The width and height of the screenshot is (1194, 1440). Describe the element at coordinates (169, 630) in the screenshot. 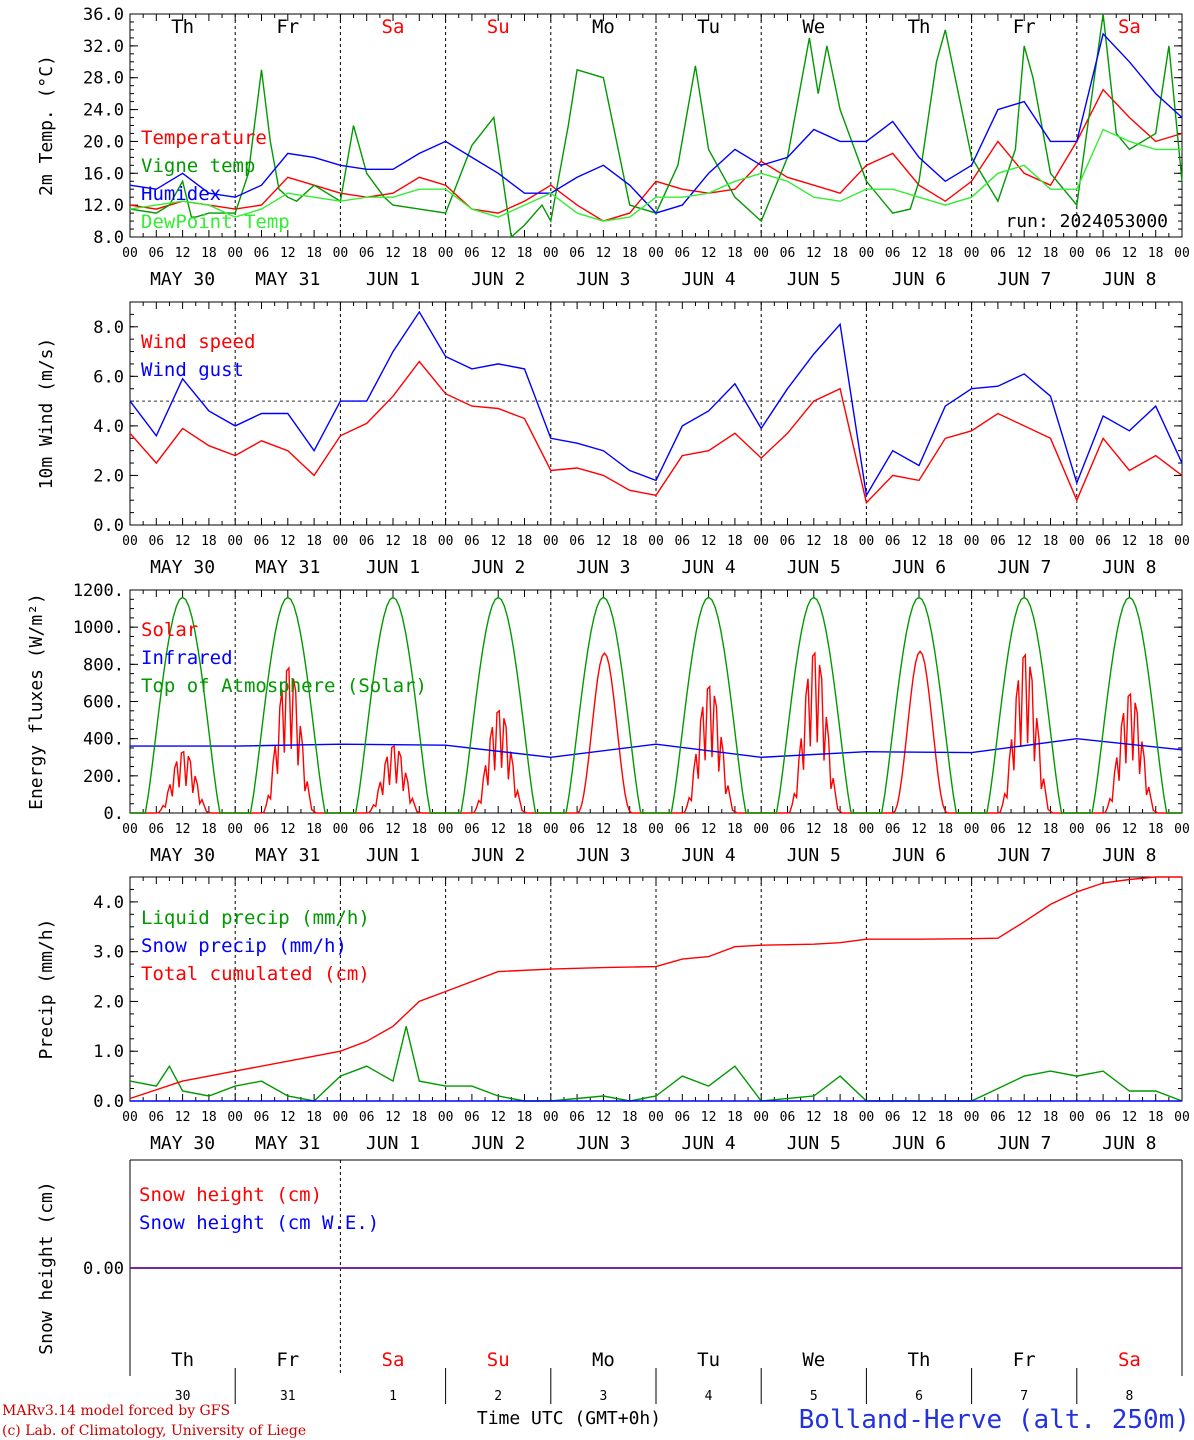

I see `legend-entry: Solar` at that location.